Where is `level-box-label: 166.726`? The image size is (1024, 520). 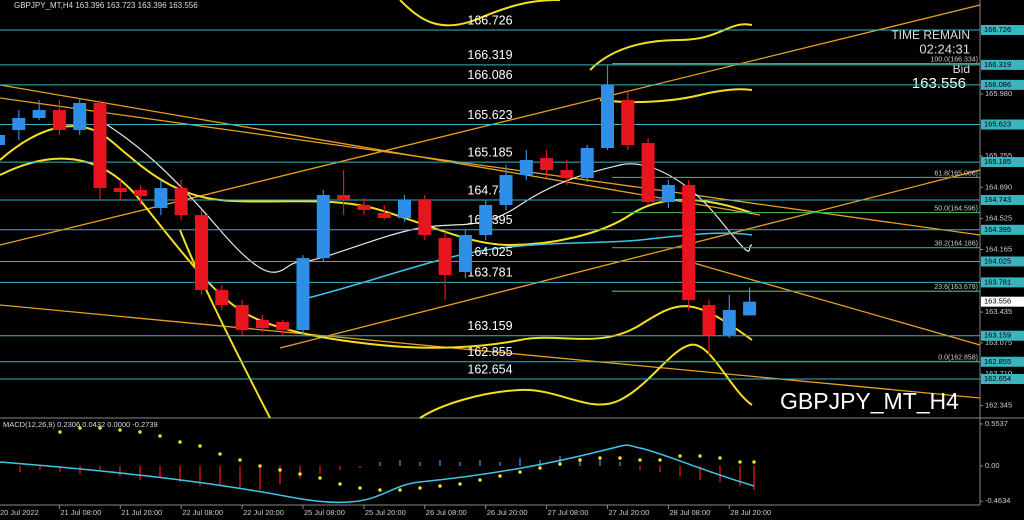 level-box-label: 166.726 is located at coordinates (997, 29).